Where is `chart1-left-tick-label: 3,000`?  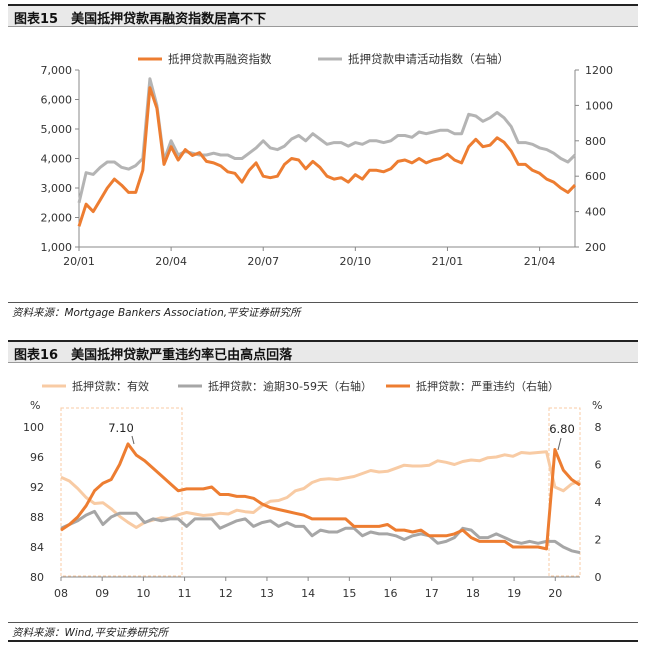
chart1-left-tick-label: 3,000 is located at coordinates (57, 188).